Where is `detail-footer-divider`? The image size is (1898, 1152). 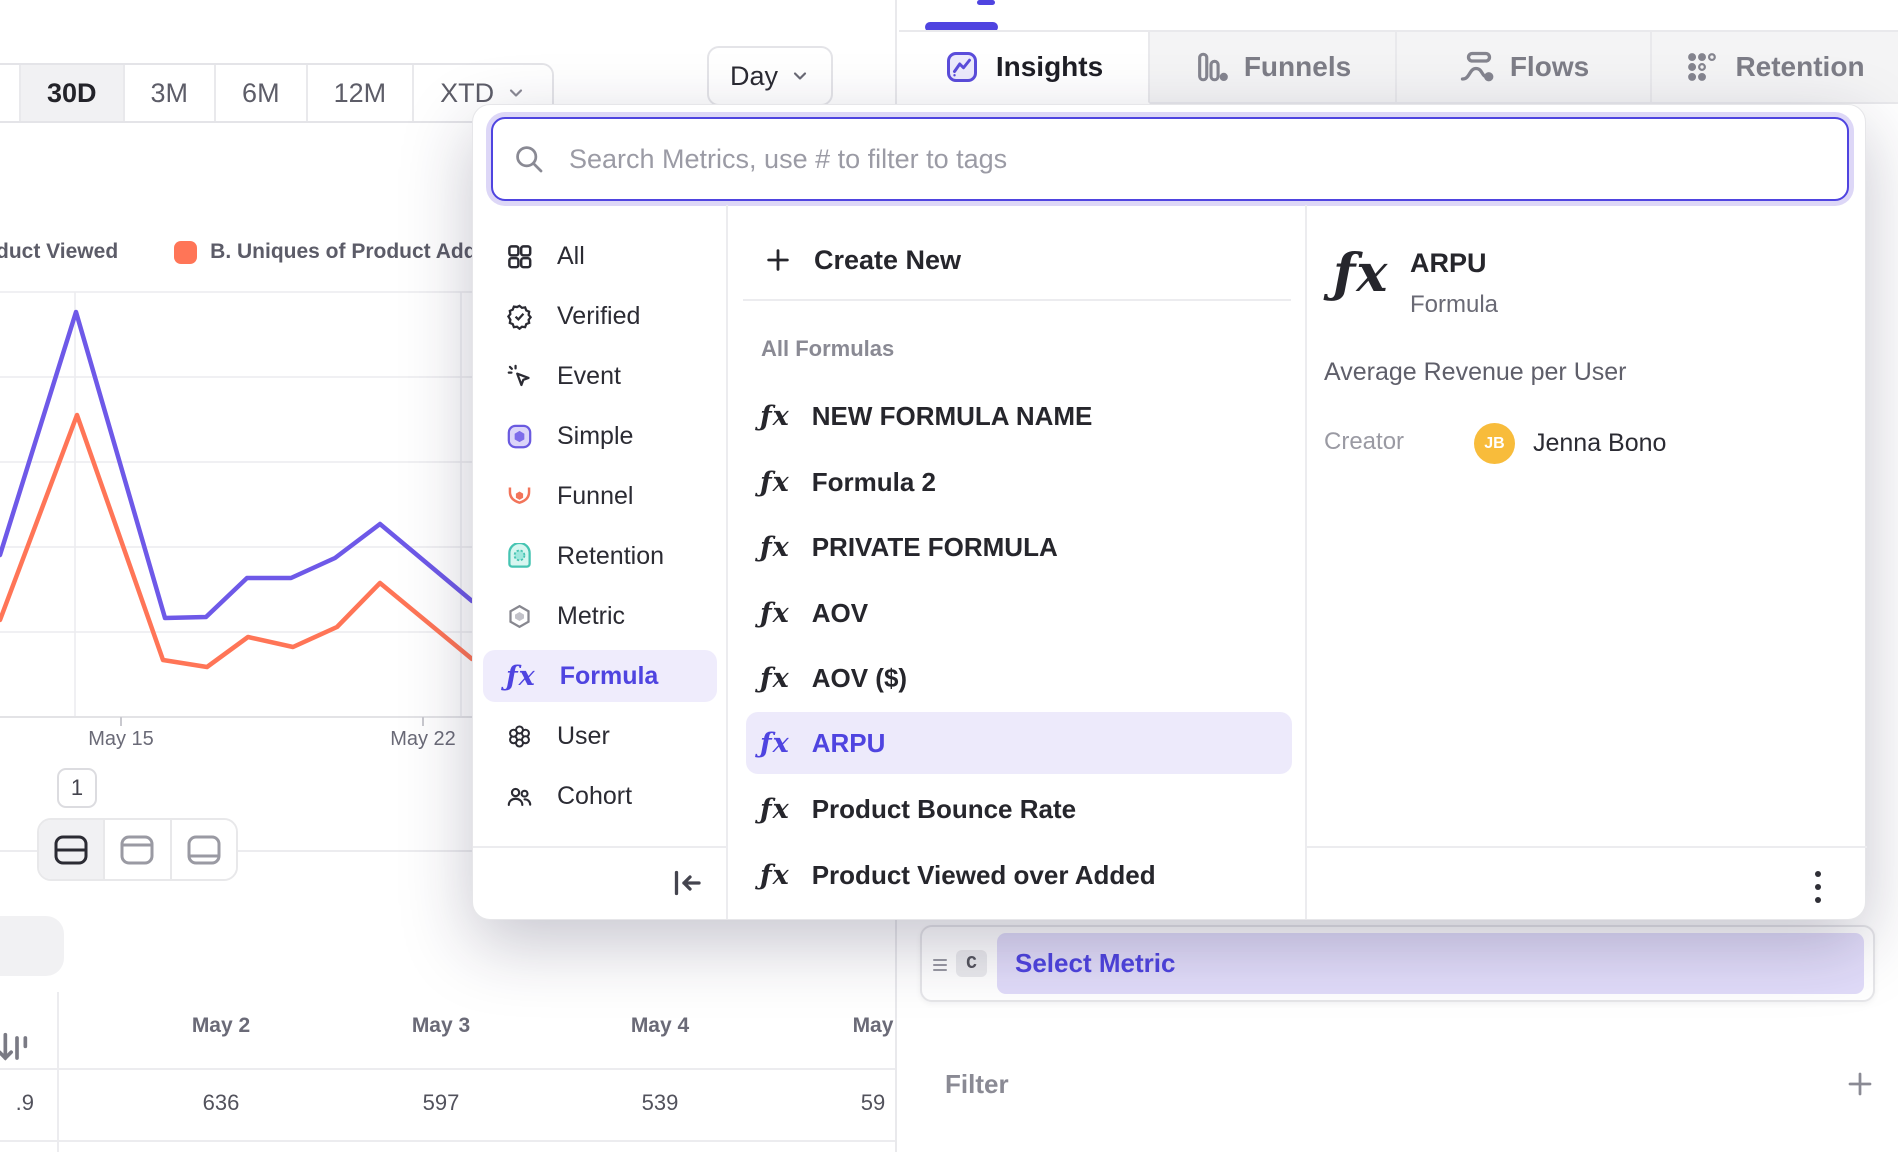
detail-footer-divider is located at coordinates (1586, 847).